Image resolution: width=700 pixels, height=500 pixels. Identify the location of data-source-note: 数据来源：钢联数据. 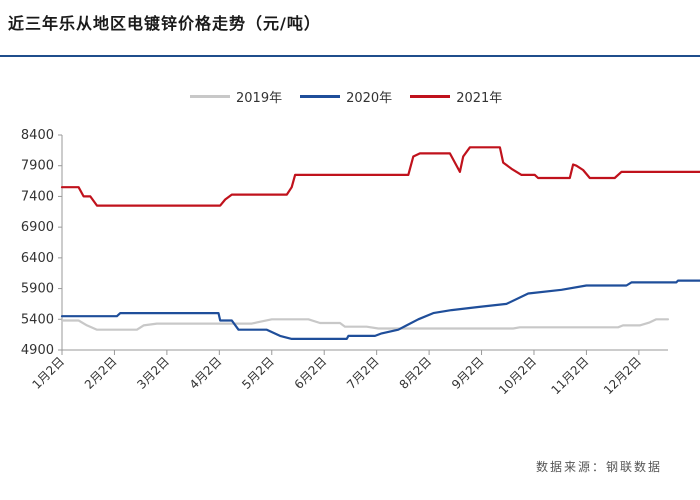
(598, 467).